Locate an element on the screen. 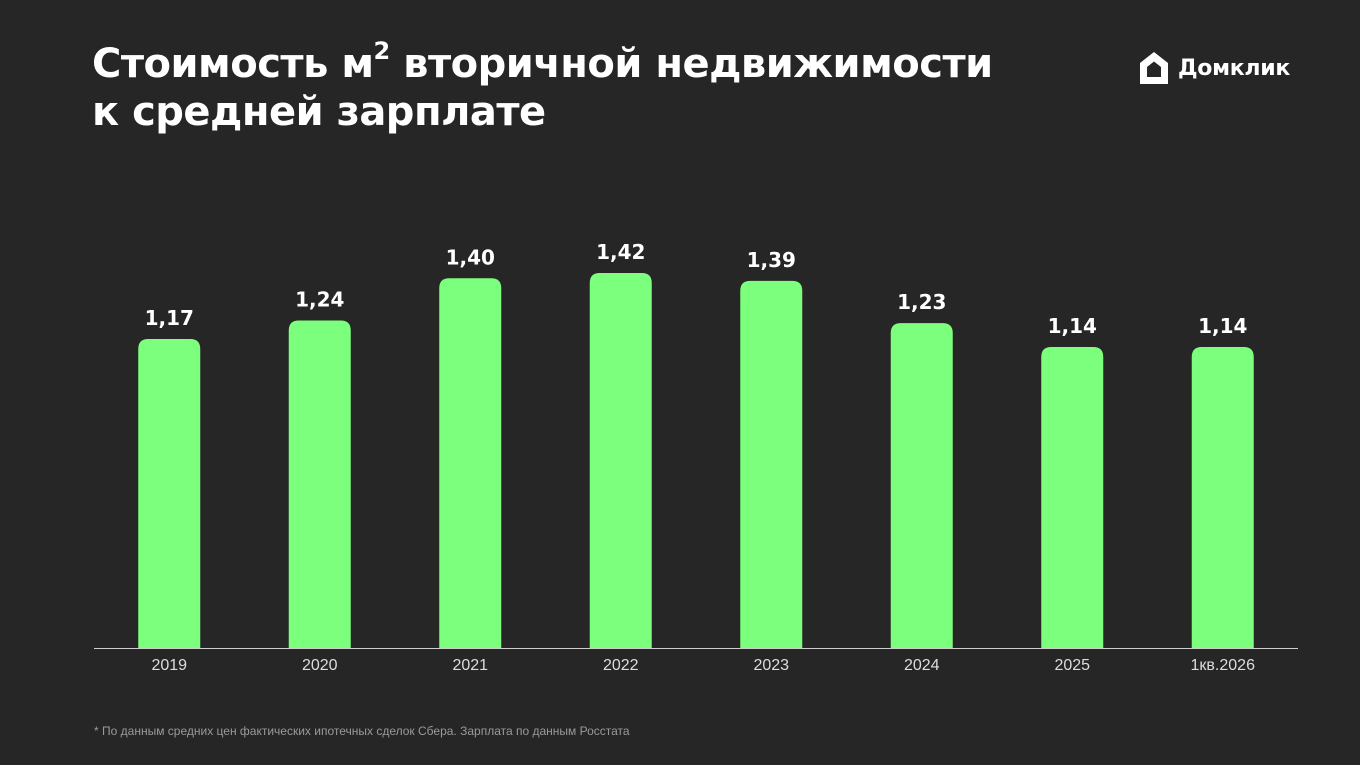 The width and height of the screenshot is (1360, 765). data-label-6: 1,14 is located at coordinates (1072, 326).